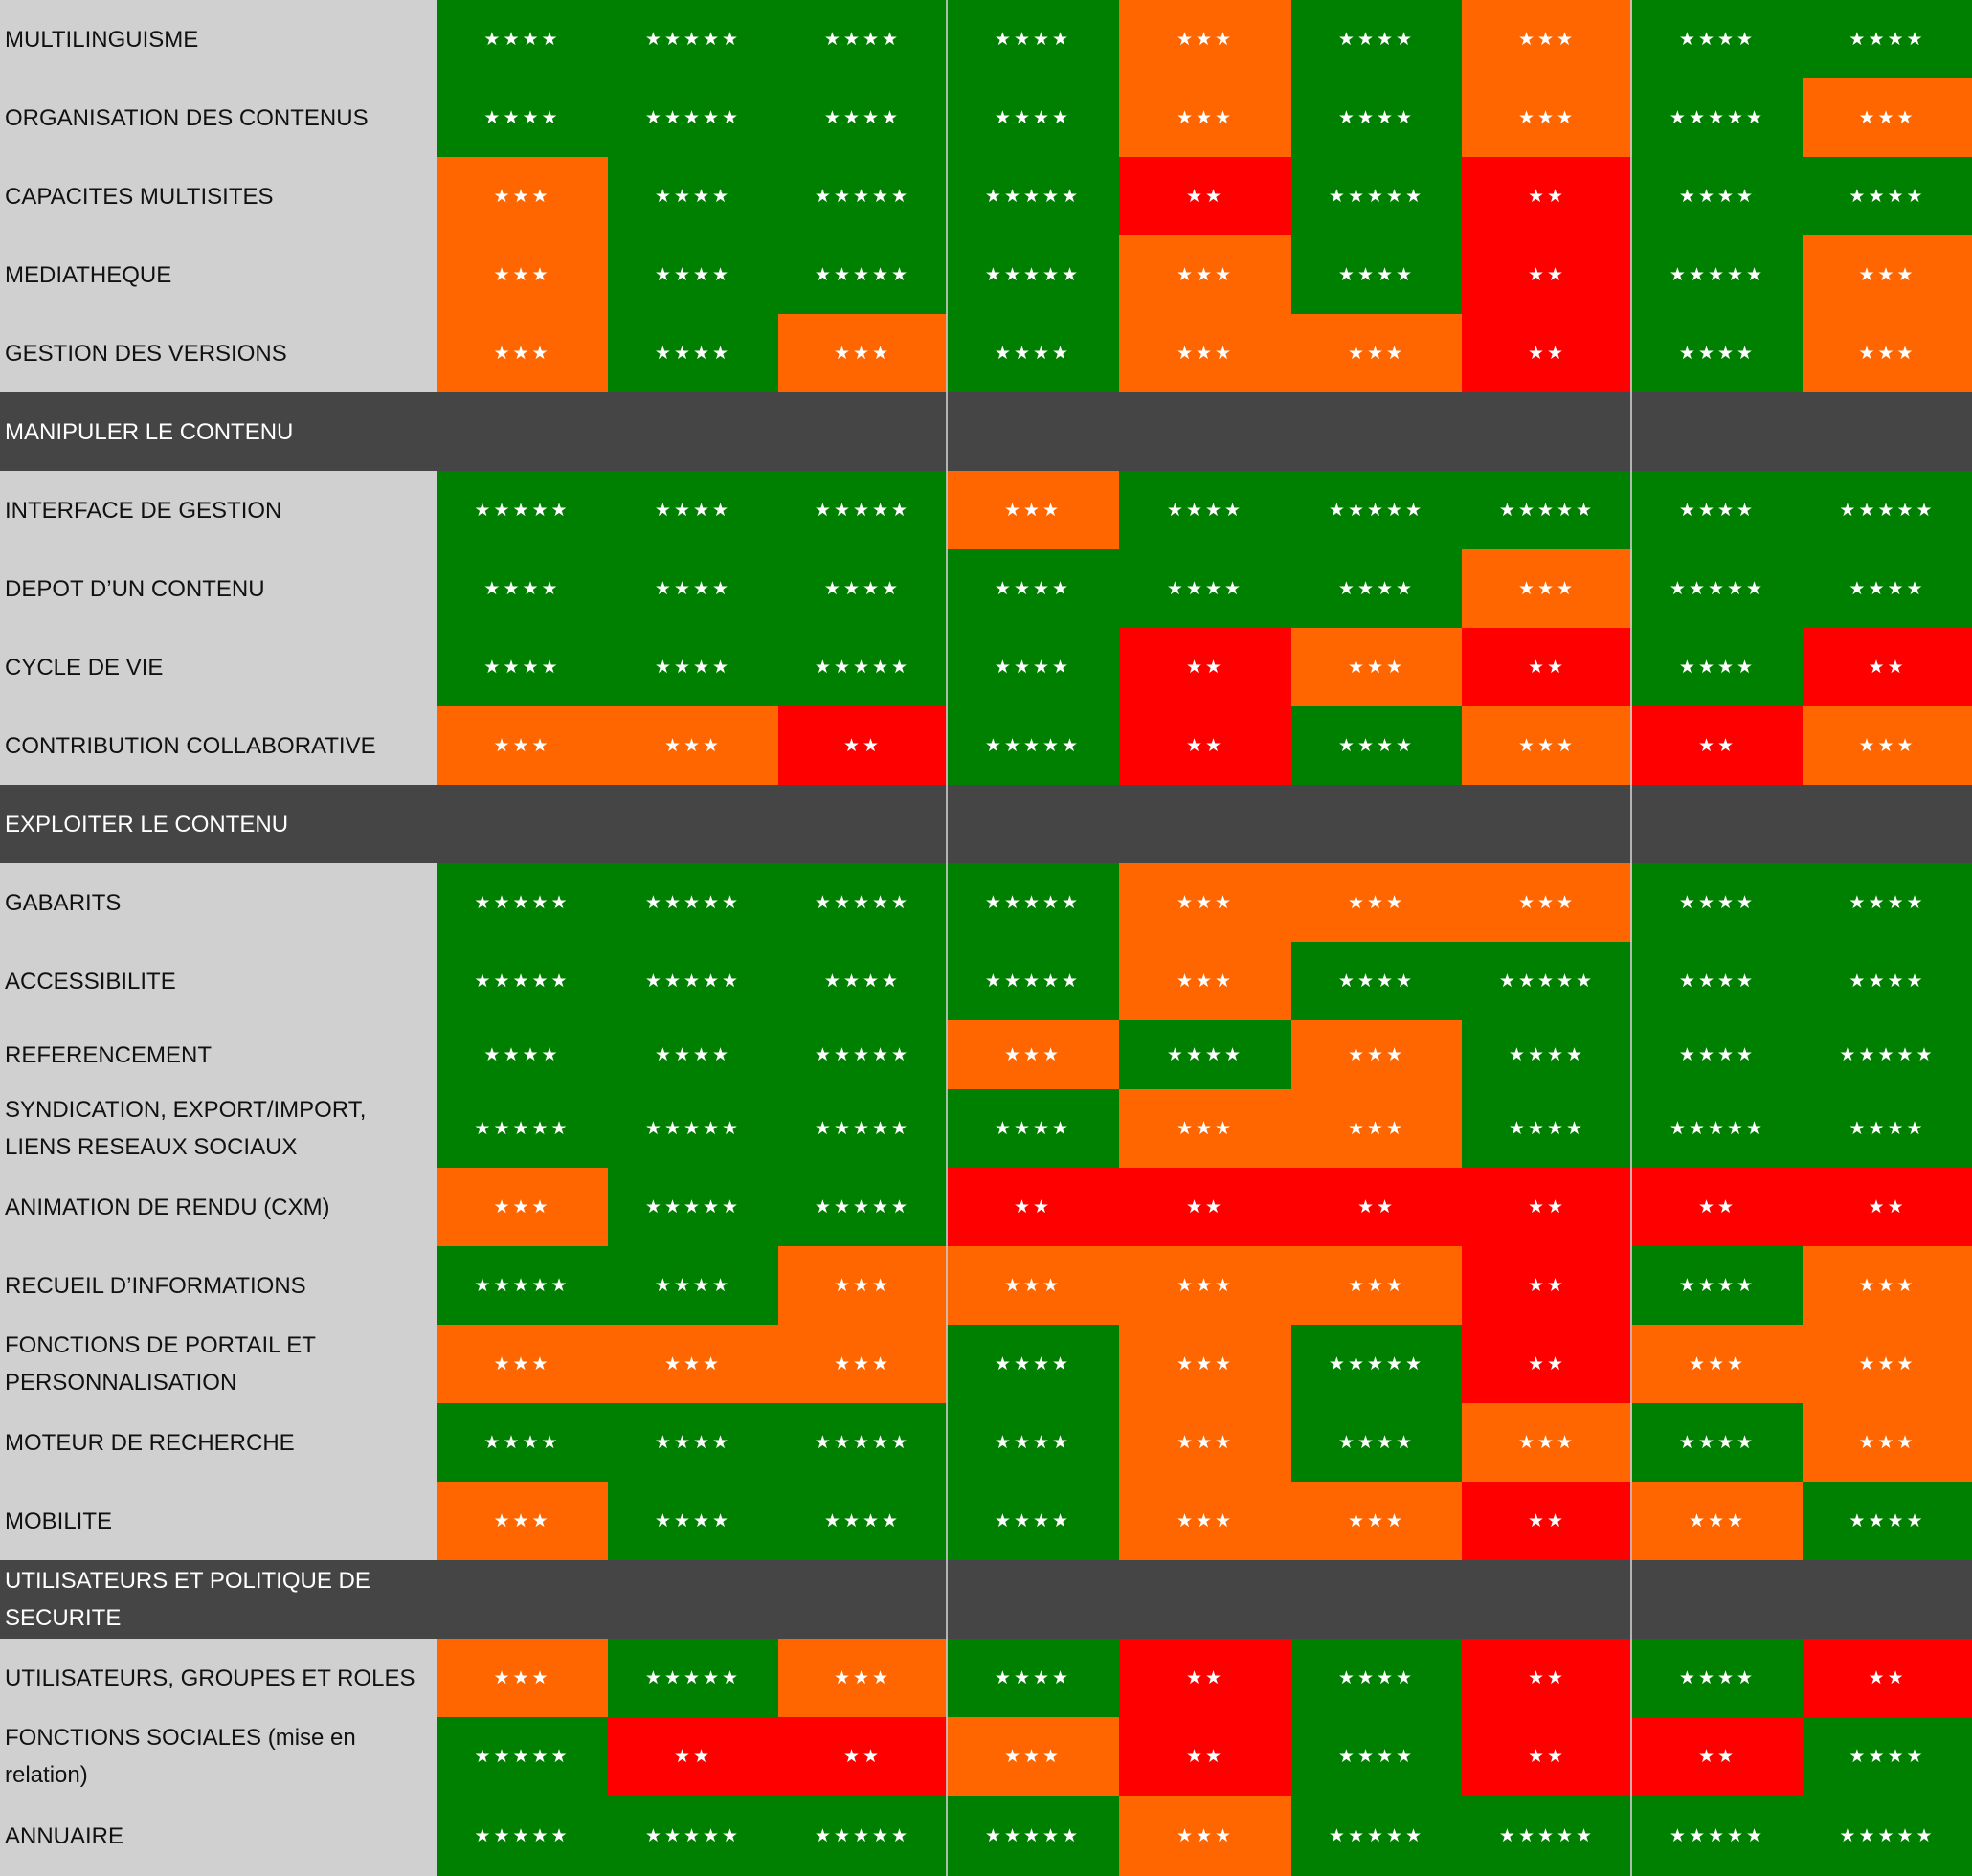 This screenshot has height=1876, width=1972. What do you see at coordinates (218, 1442) in the screenshot?
I see `criterion-label: MOTEUR DE RECHERCHE` at bounding box center [218, 1442].